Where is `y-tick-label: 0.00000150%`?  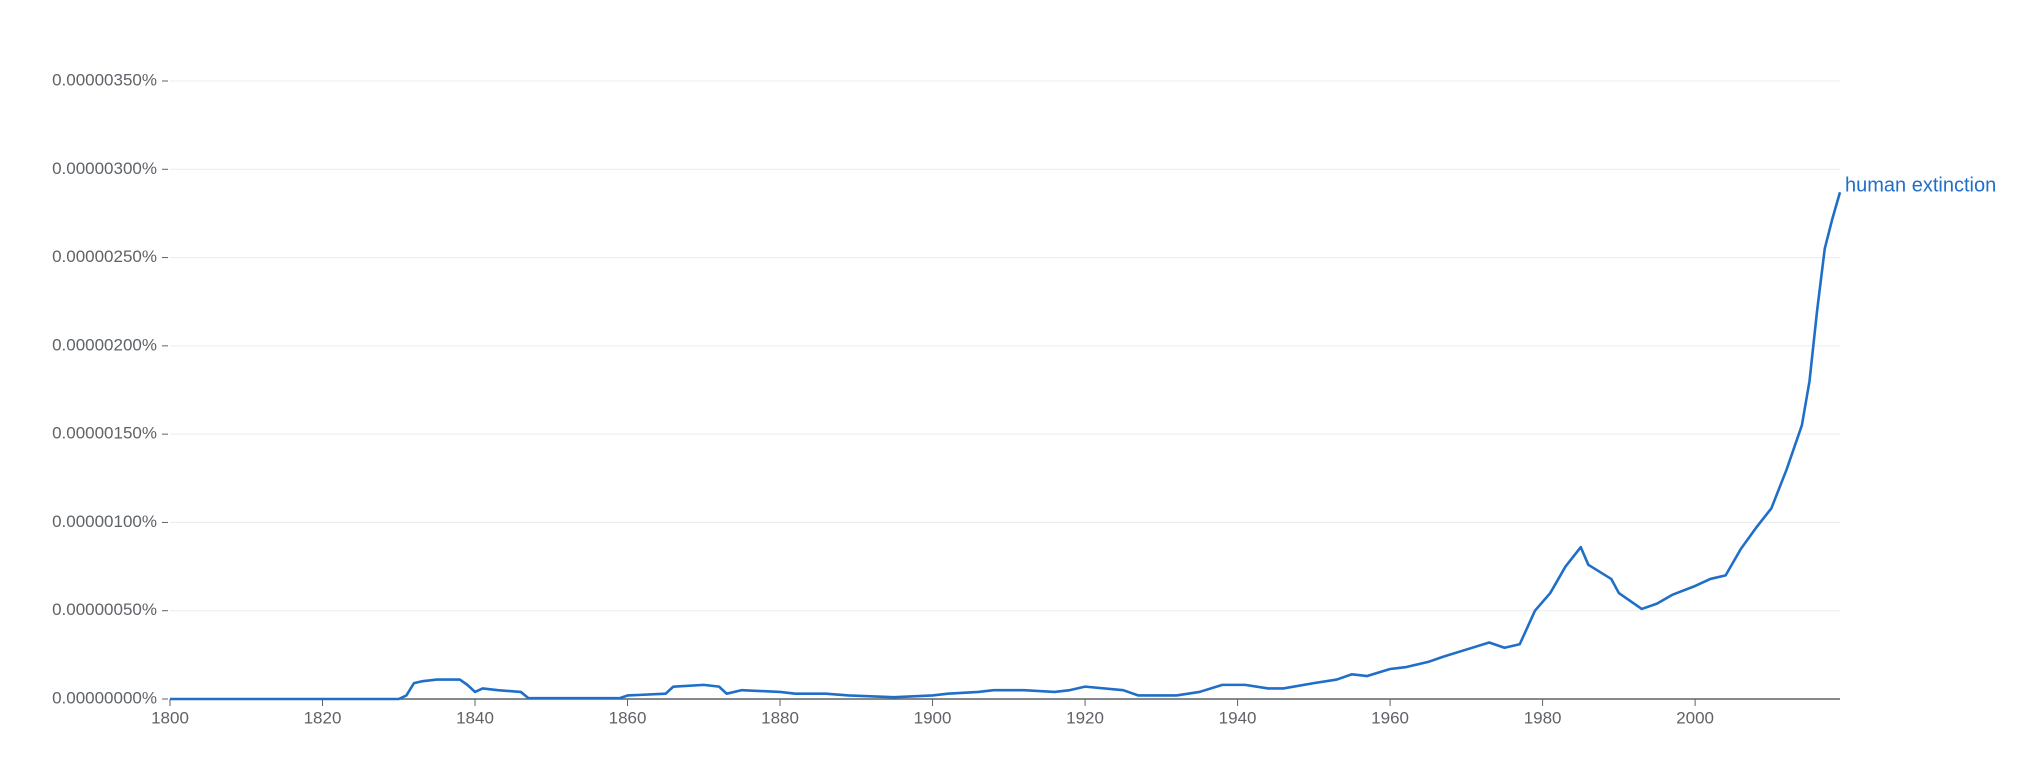 y-tick-label: 0.00000150% is located at coordinates (104, 433).